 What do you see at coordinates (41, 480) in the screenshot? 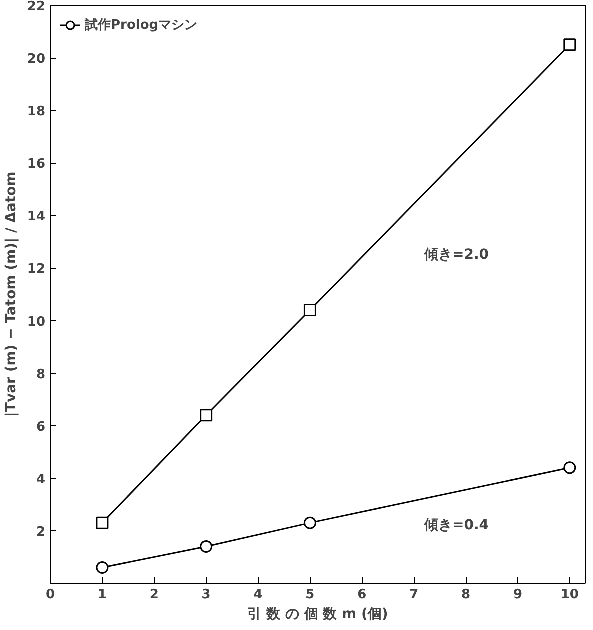
I see `y-tick-label: 4` at bounding box center [41, 480].